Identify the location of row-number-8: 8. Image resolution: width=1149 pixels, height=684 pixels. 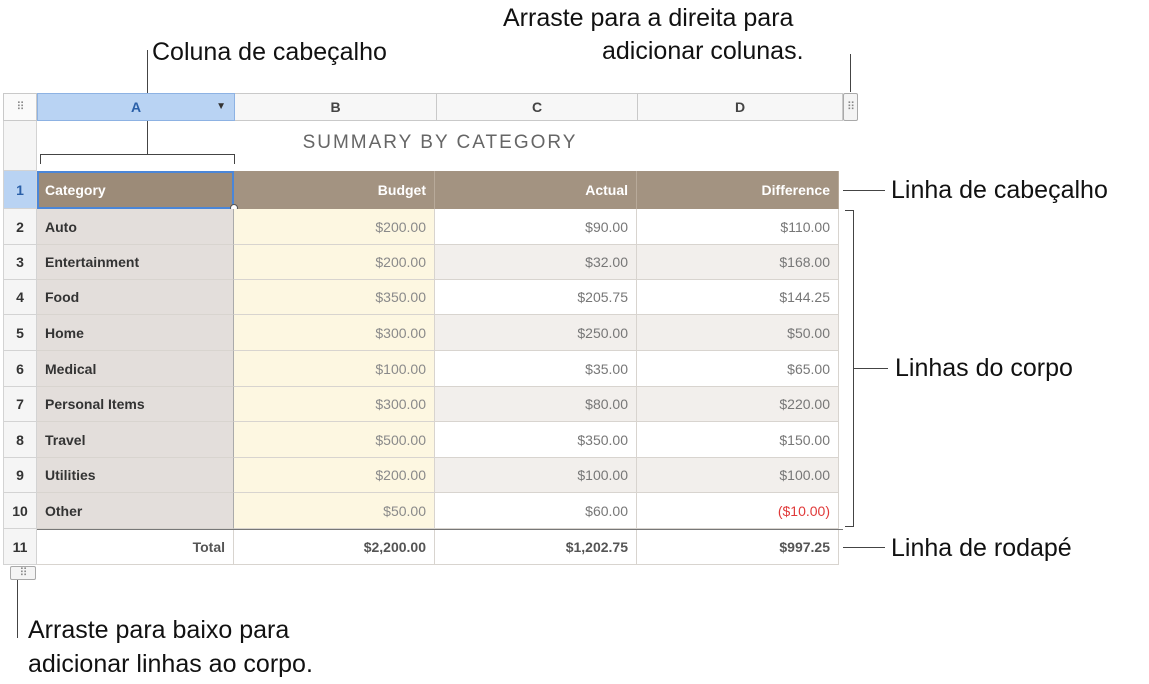
(20, 440).